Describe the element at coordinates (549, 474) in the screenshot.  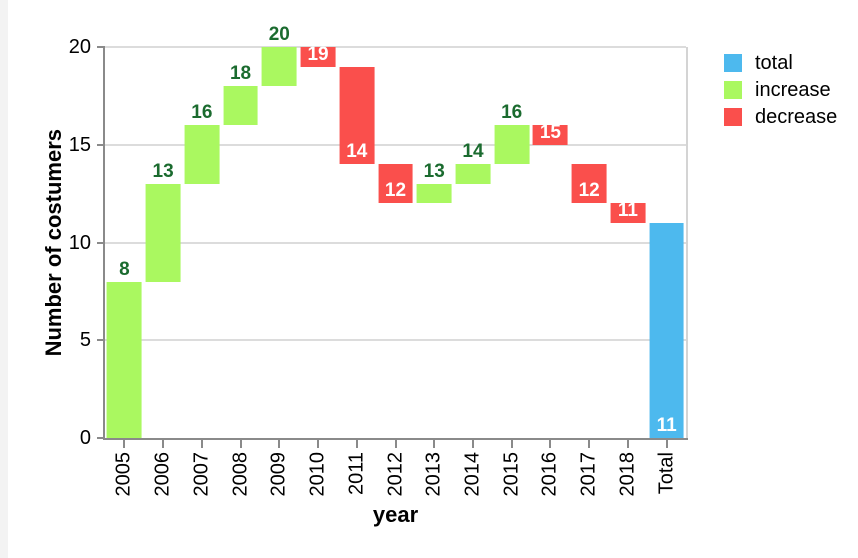
I see `x-tick-label-2016: 2016` at that location.